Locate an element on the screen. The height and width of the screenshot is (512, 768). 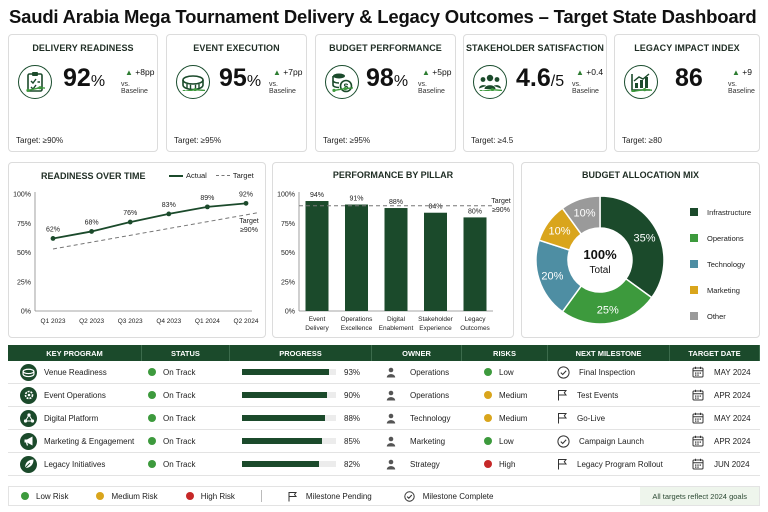
column-header: KEY PROGRAM is located at coordinates (75, 353).